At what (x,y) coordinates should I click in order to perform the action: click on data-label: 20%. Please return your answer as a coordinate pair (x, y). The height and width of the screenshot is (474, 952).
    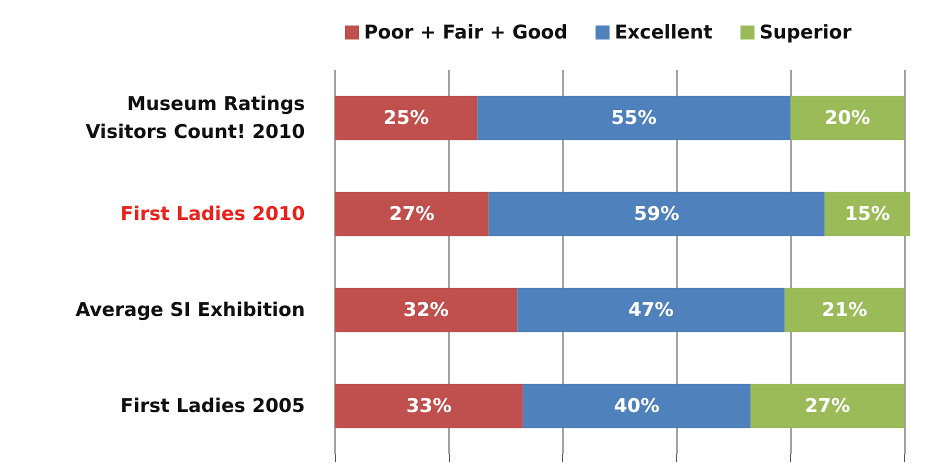
    Looking at the image, I should click on (847, 118).